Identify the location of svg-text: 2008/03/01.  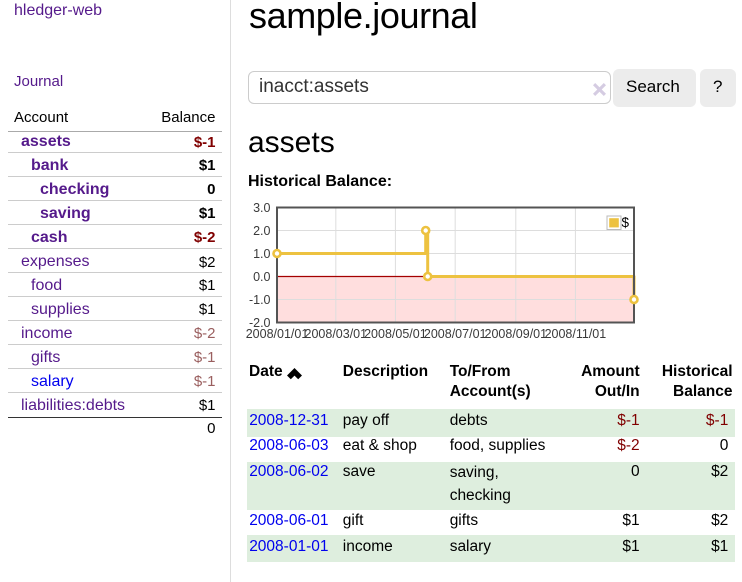
(336, 334).